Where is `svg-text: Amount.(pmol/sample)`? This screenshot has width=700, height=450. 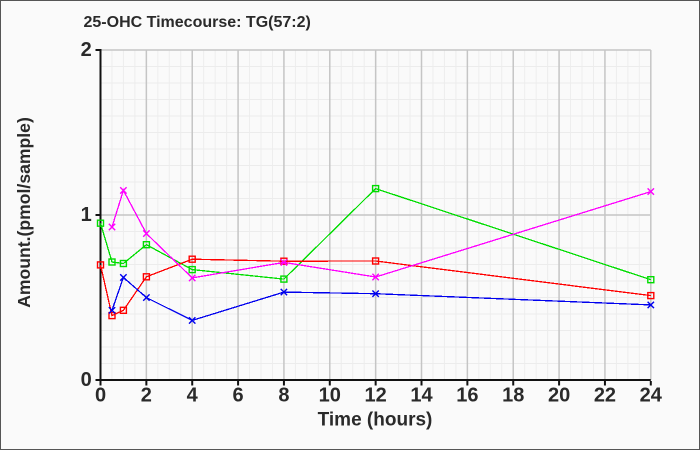
svg-text: Amount.(pmol/sample) is located at coordinates (24, 212).